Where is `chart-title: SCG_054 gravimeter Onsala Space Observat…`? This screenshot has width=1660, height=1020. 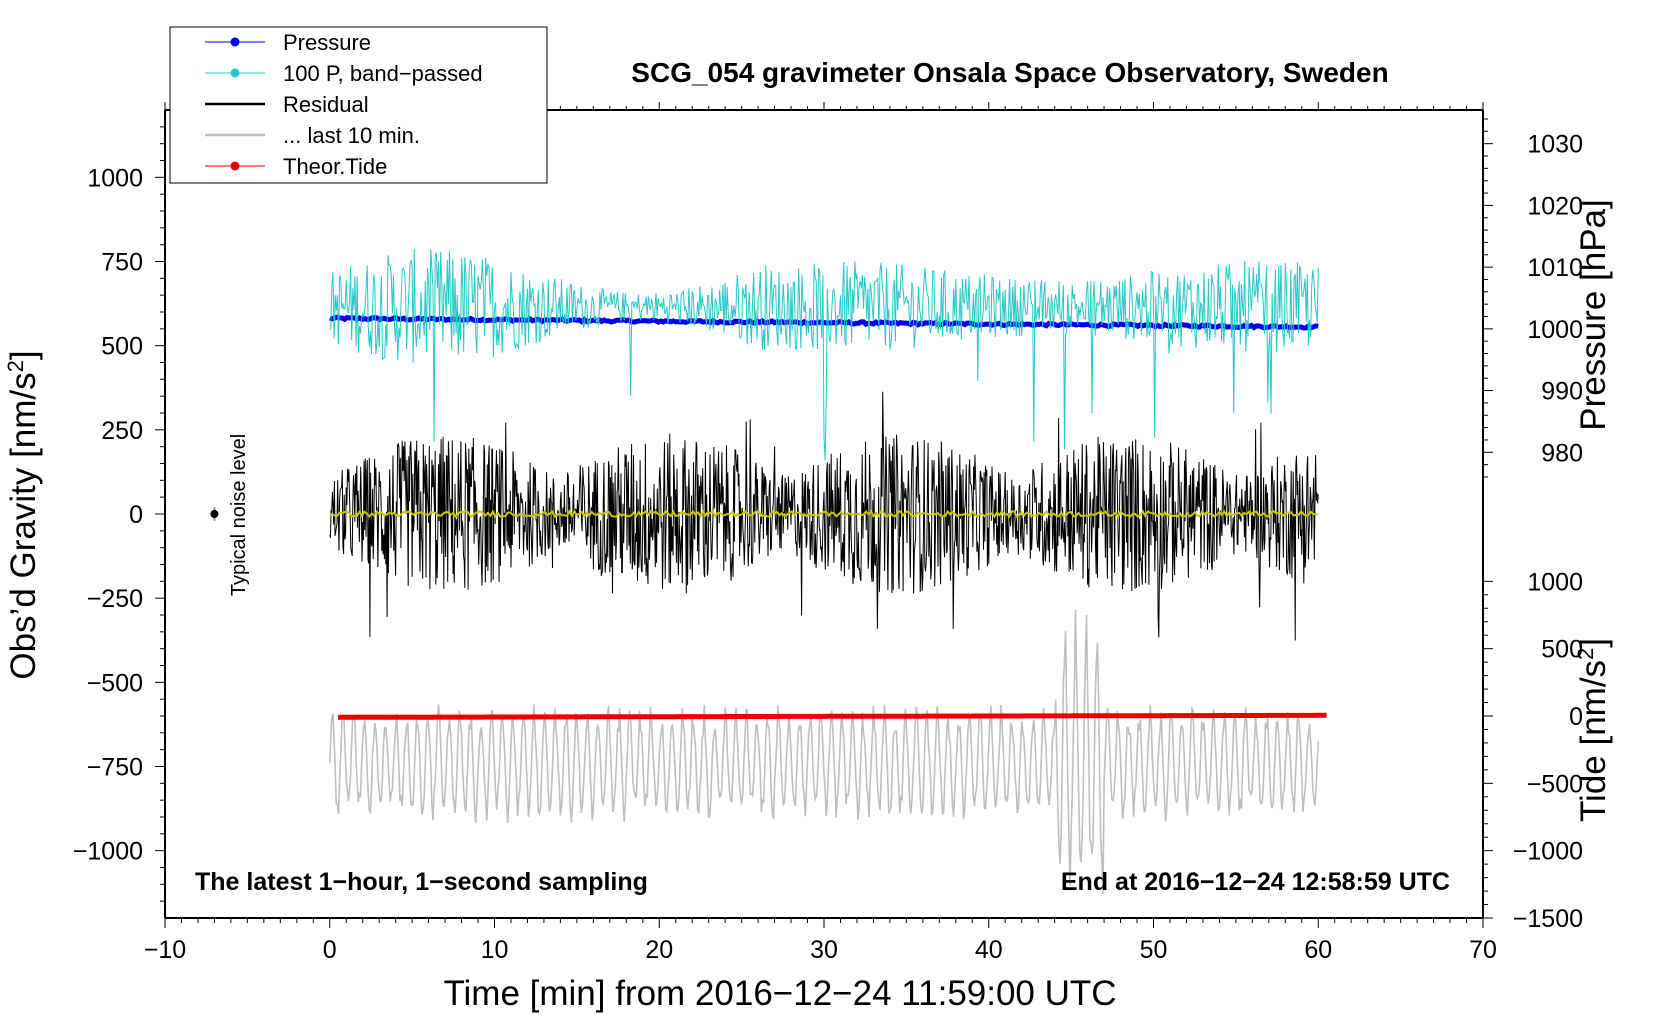 chart-title: SCG_054 gravimeter Onsala Space Observat… is located at coordinates (1009, 72).